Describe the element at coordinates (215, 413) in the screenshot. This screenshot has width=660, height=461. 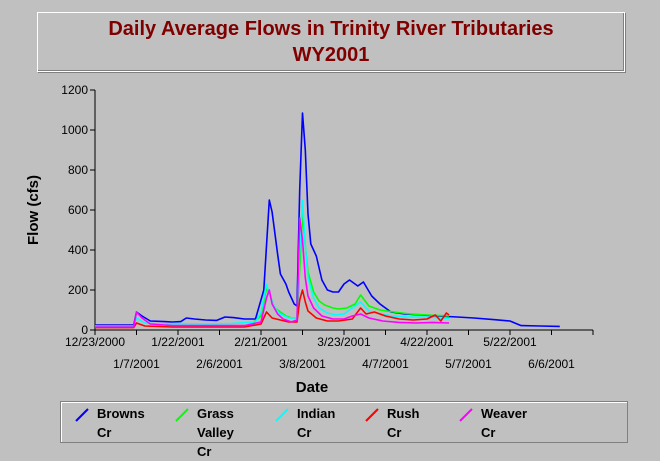
I see `legend-label-line: Grass` at that location.